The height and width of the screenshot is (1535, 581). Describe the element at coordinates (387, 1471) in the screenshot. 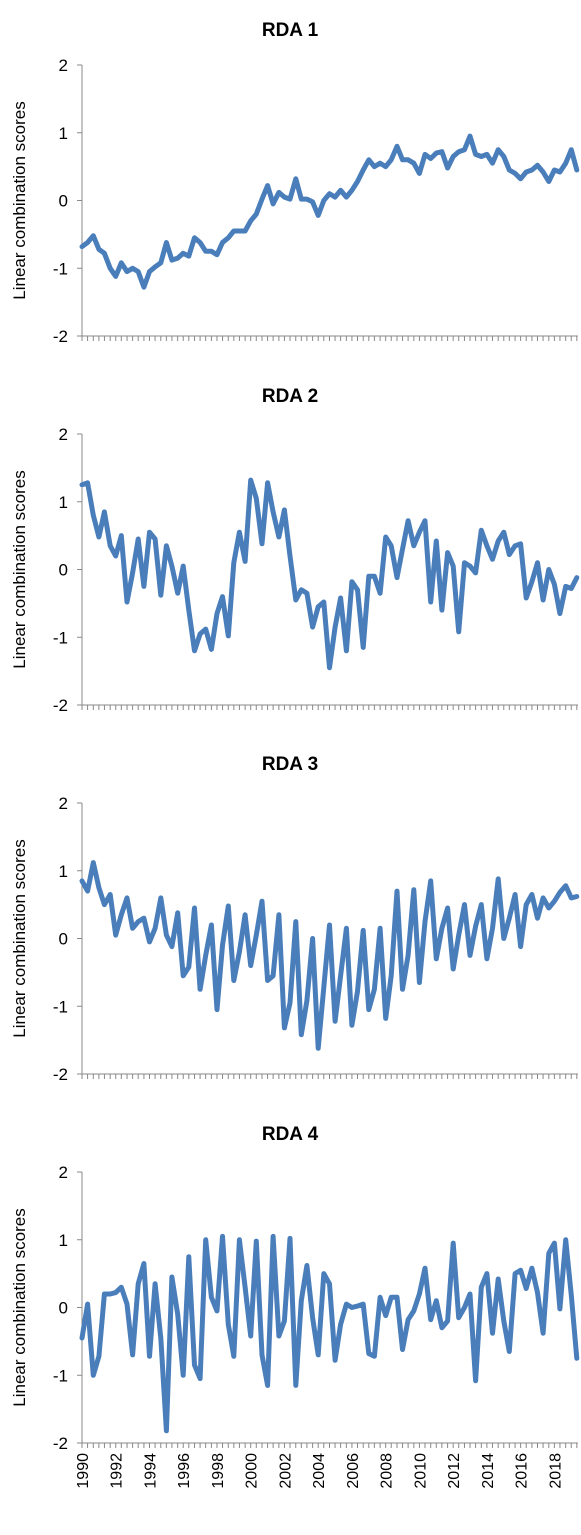

I see `x-tick-label: 2008` at that location.